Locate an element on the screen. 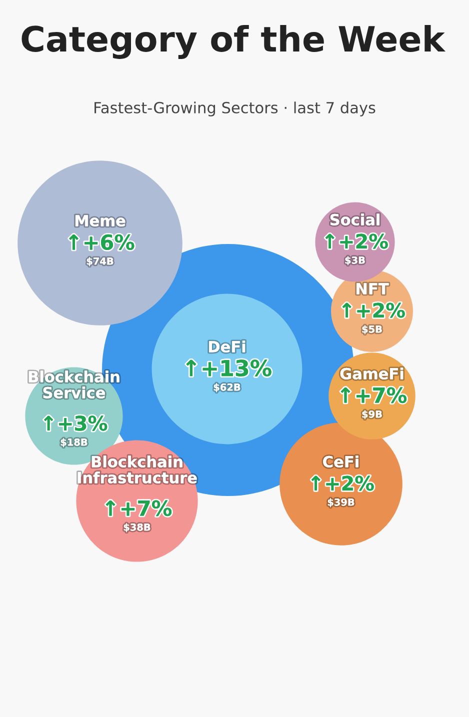 This screenshot has height=717, width=469. category-label: CeFi is located at coordinates (340, 462).